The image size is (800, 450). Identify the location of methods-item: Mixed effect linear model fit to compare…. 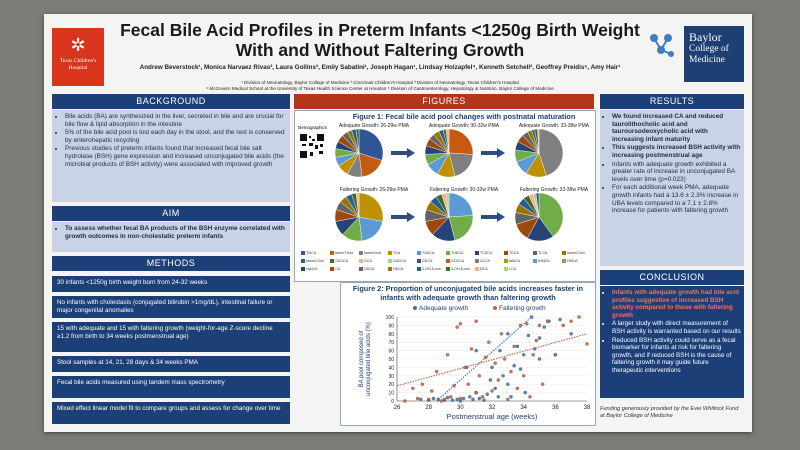
(171, 413).